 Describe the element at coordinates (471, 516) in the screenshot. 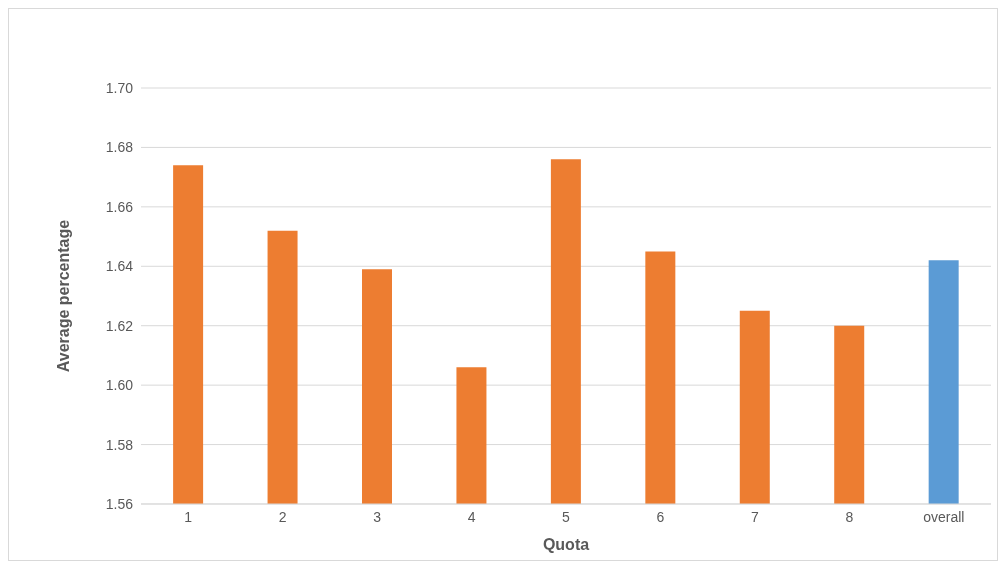

I see `x-tick-label: 4` at that location.